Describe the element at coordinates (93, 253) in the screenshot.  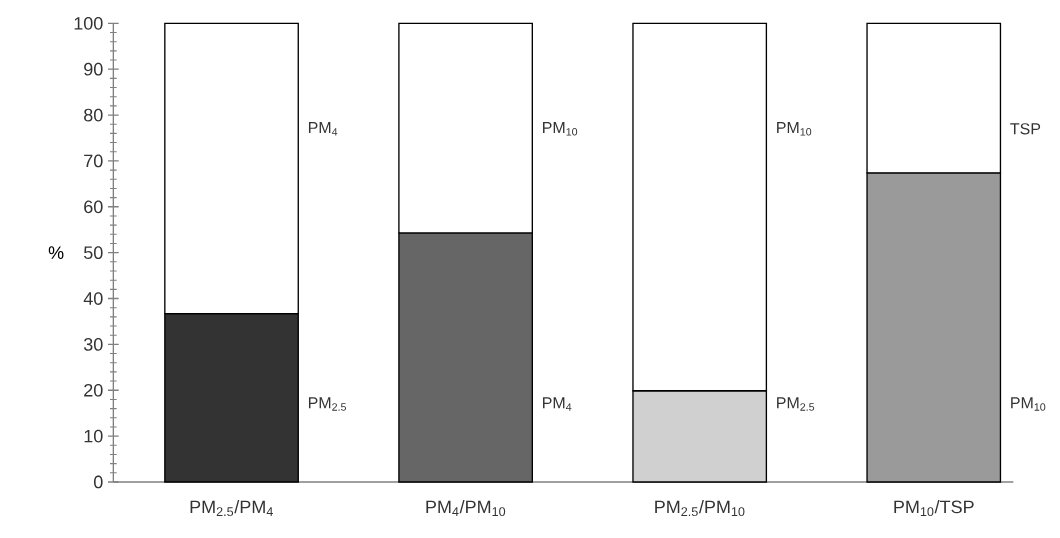
I see `y-tick-label: 50` at that location.